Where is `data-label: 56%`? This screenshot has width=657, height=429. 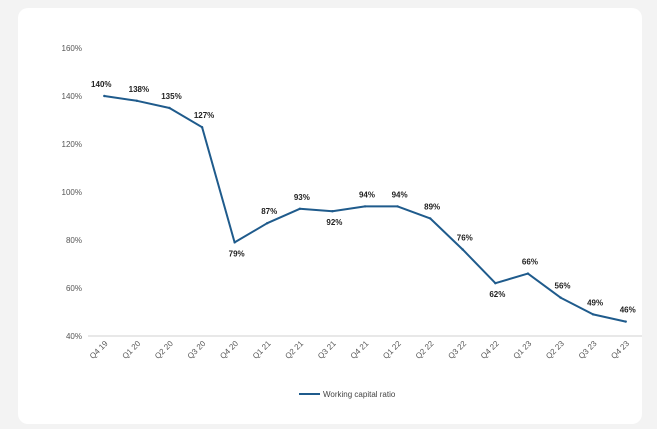
data-label: 56% is located at coordinates (563, 286).